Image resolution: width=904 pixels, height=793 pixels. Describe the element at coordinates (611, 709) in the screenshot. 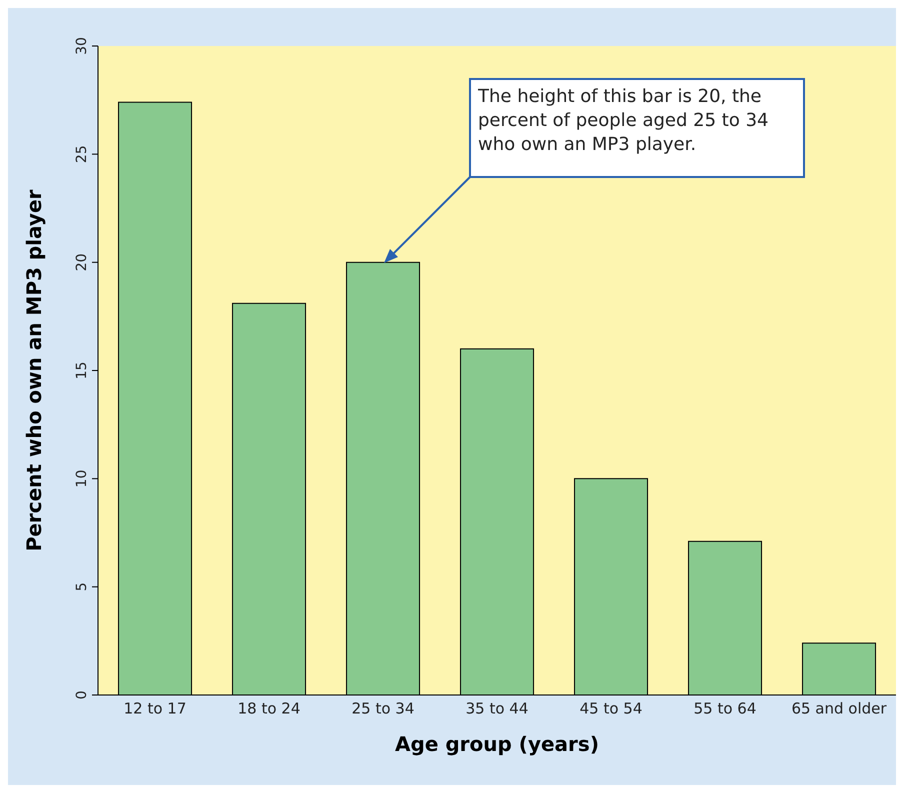

I see `x-tick-label: 45 to 54` at that location.